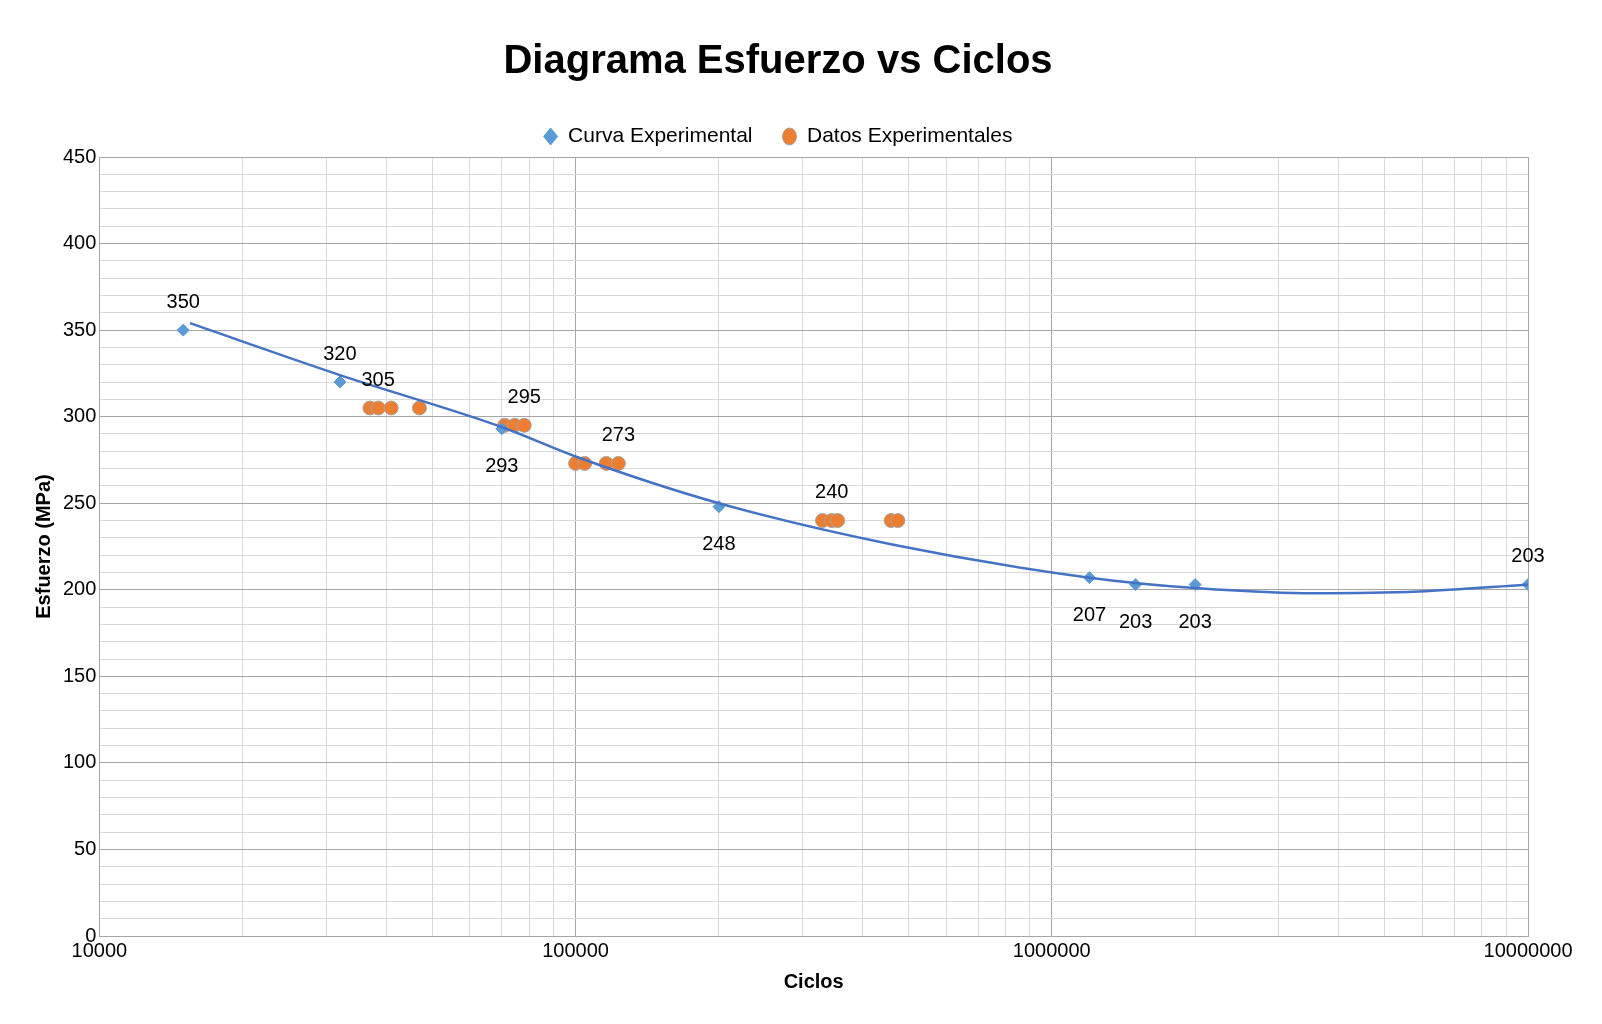 This screenshot has height=1024, width=1602. What do you see at coordinates (183, 300) in the screenshot?
I see `data-label: 350` at bounding box center [183, 300].